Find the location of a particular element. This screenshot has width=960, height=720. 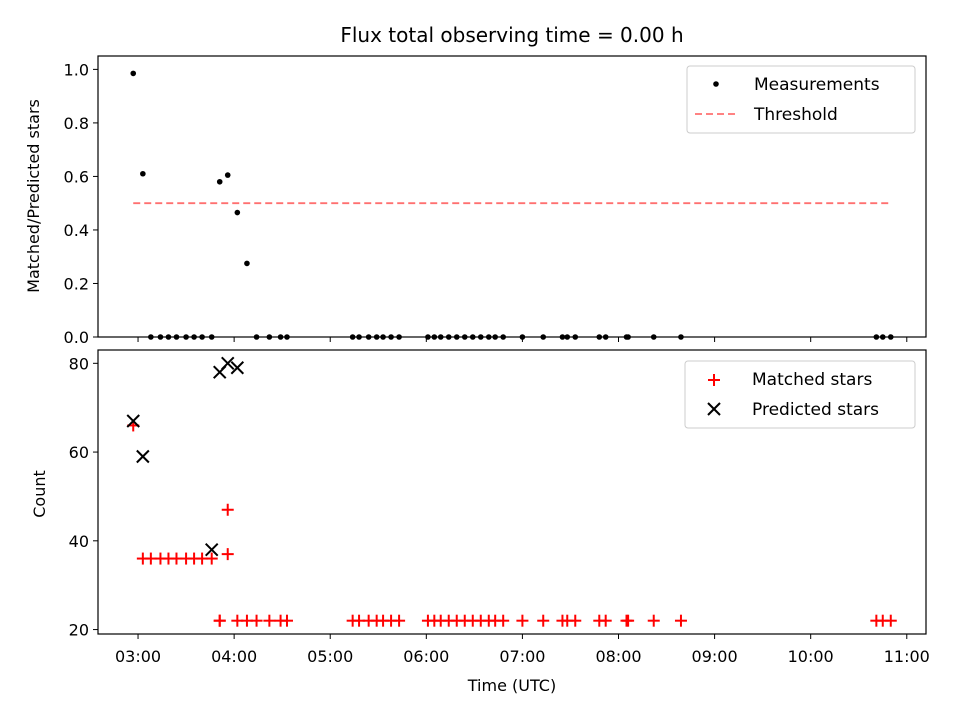

y-tick-label: 40 is located at coordinates (79, 541).